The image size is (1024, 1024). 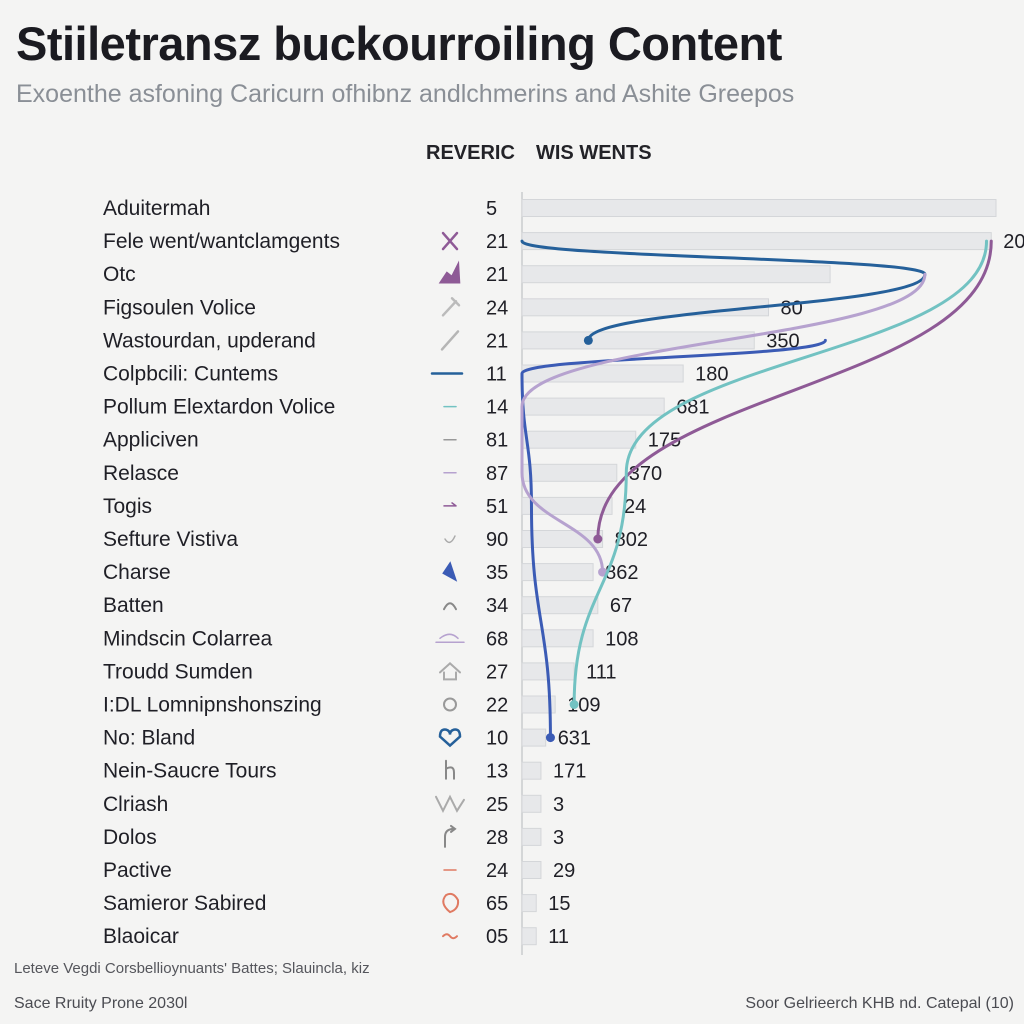 I want to click on category-label: Pollum Elextardon Volice, so click(x=219, y=407).